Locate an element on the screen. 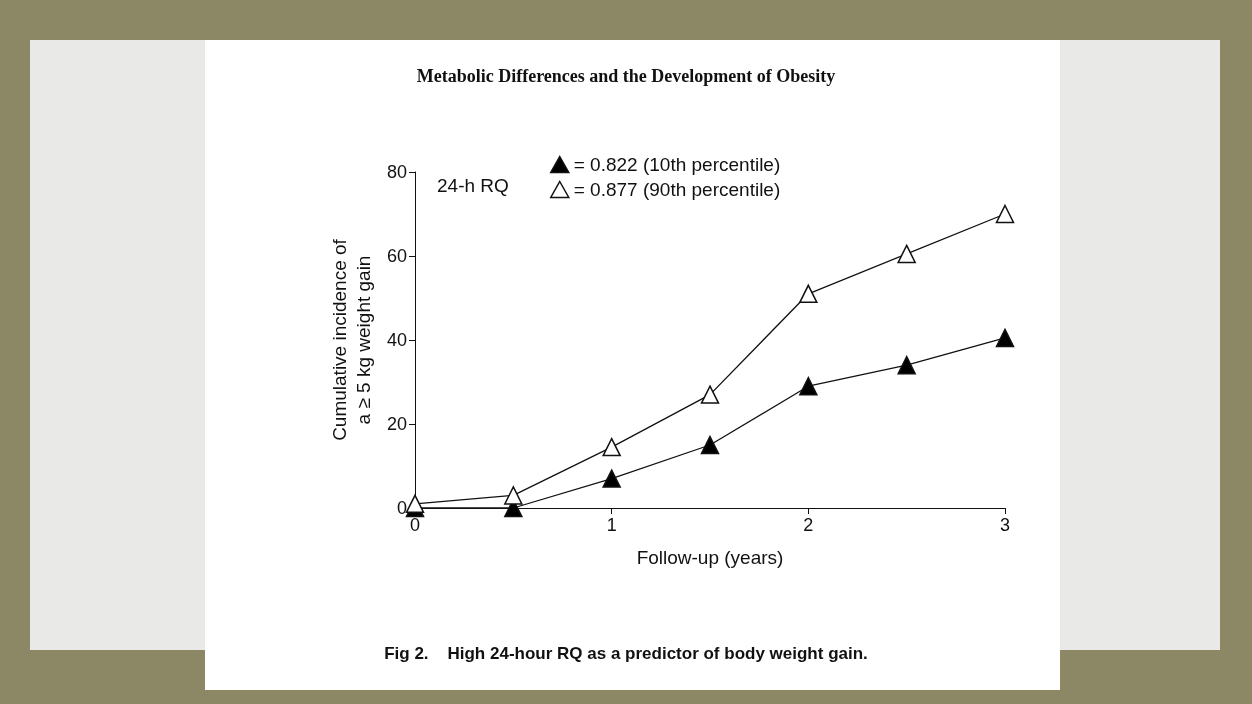  x-tick-label: 1 is located at coordinates (611, 525).